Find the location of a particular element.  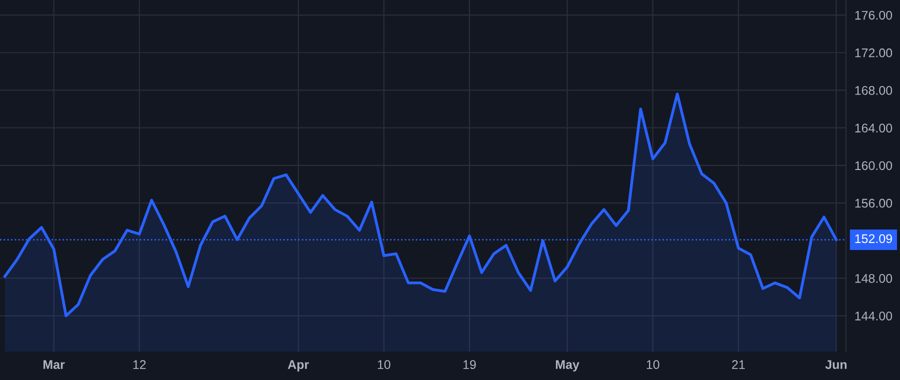

y-tick-label: 176.00 is located at coordinates (873, 15).